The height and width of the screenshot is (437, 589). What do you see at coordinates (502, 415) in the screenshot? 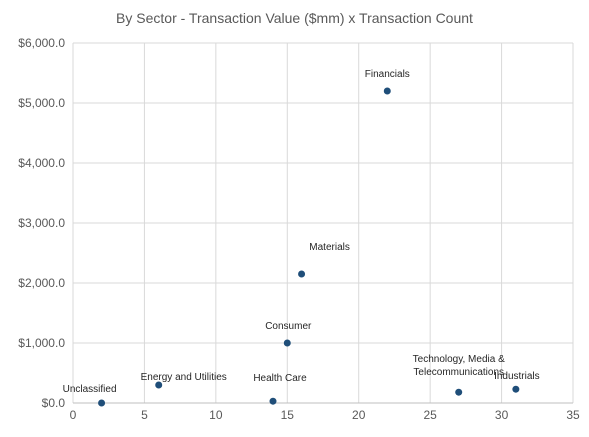
I see `x-tick-label: 30` at bounding box center [502, 415].